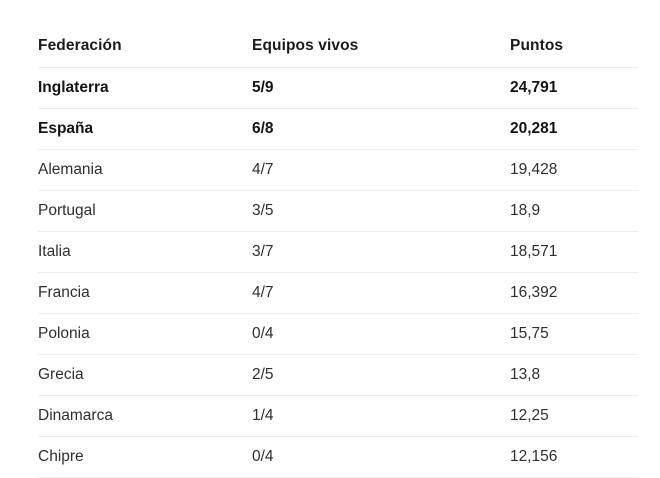 The width and height of the screenshot is (660, 478). I want to click on table-row: Grecia 2/5 13,8, so click(338, 375).